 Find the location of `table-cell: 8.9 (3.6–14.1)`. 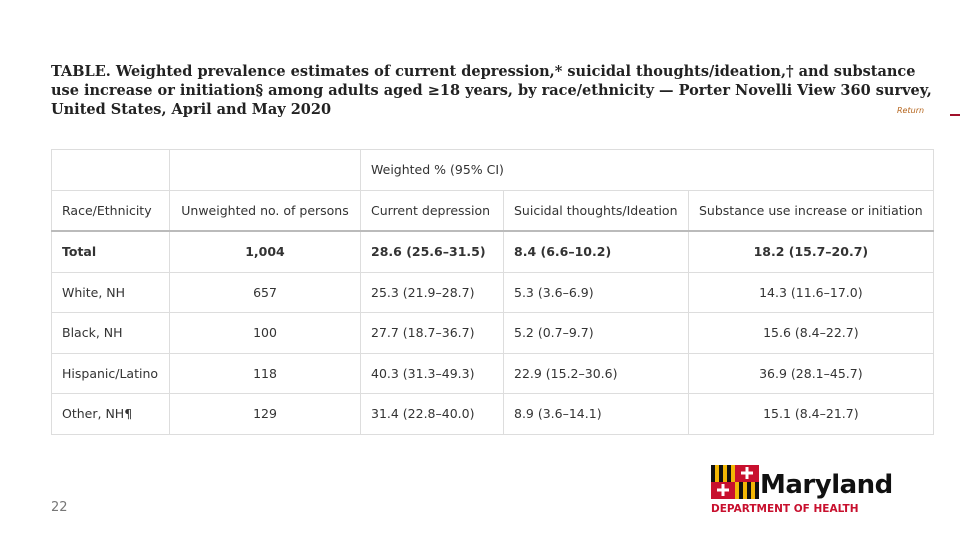

table-cell: 8.9 (3.6–14.1) is located at coordinates (596, 414).